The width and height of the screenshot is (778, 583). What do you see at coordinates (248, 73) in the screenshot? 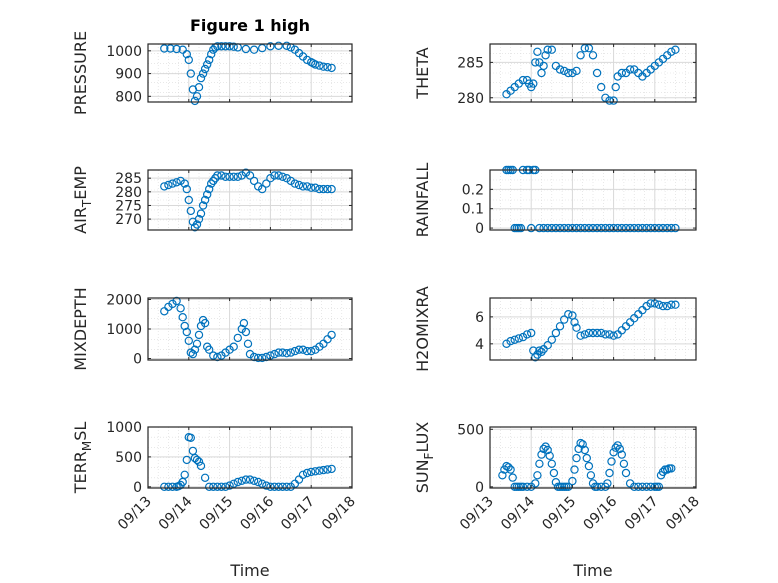
I see `series-markers` at bounding box center [248, 73].